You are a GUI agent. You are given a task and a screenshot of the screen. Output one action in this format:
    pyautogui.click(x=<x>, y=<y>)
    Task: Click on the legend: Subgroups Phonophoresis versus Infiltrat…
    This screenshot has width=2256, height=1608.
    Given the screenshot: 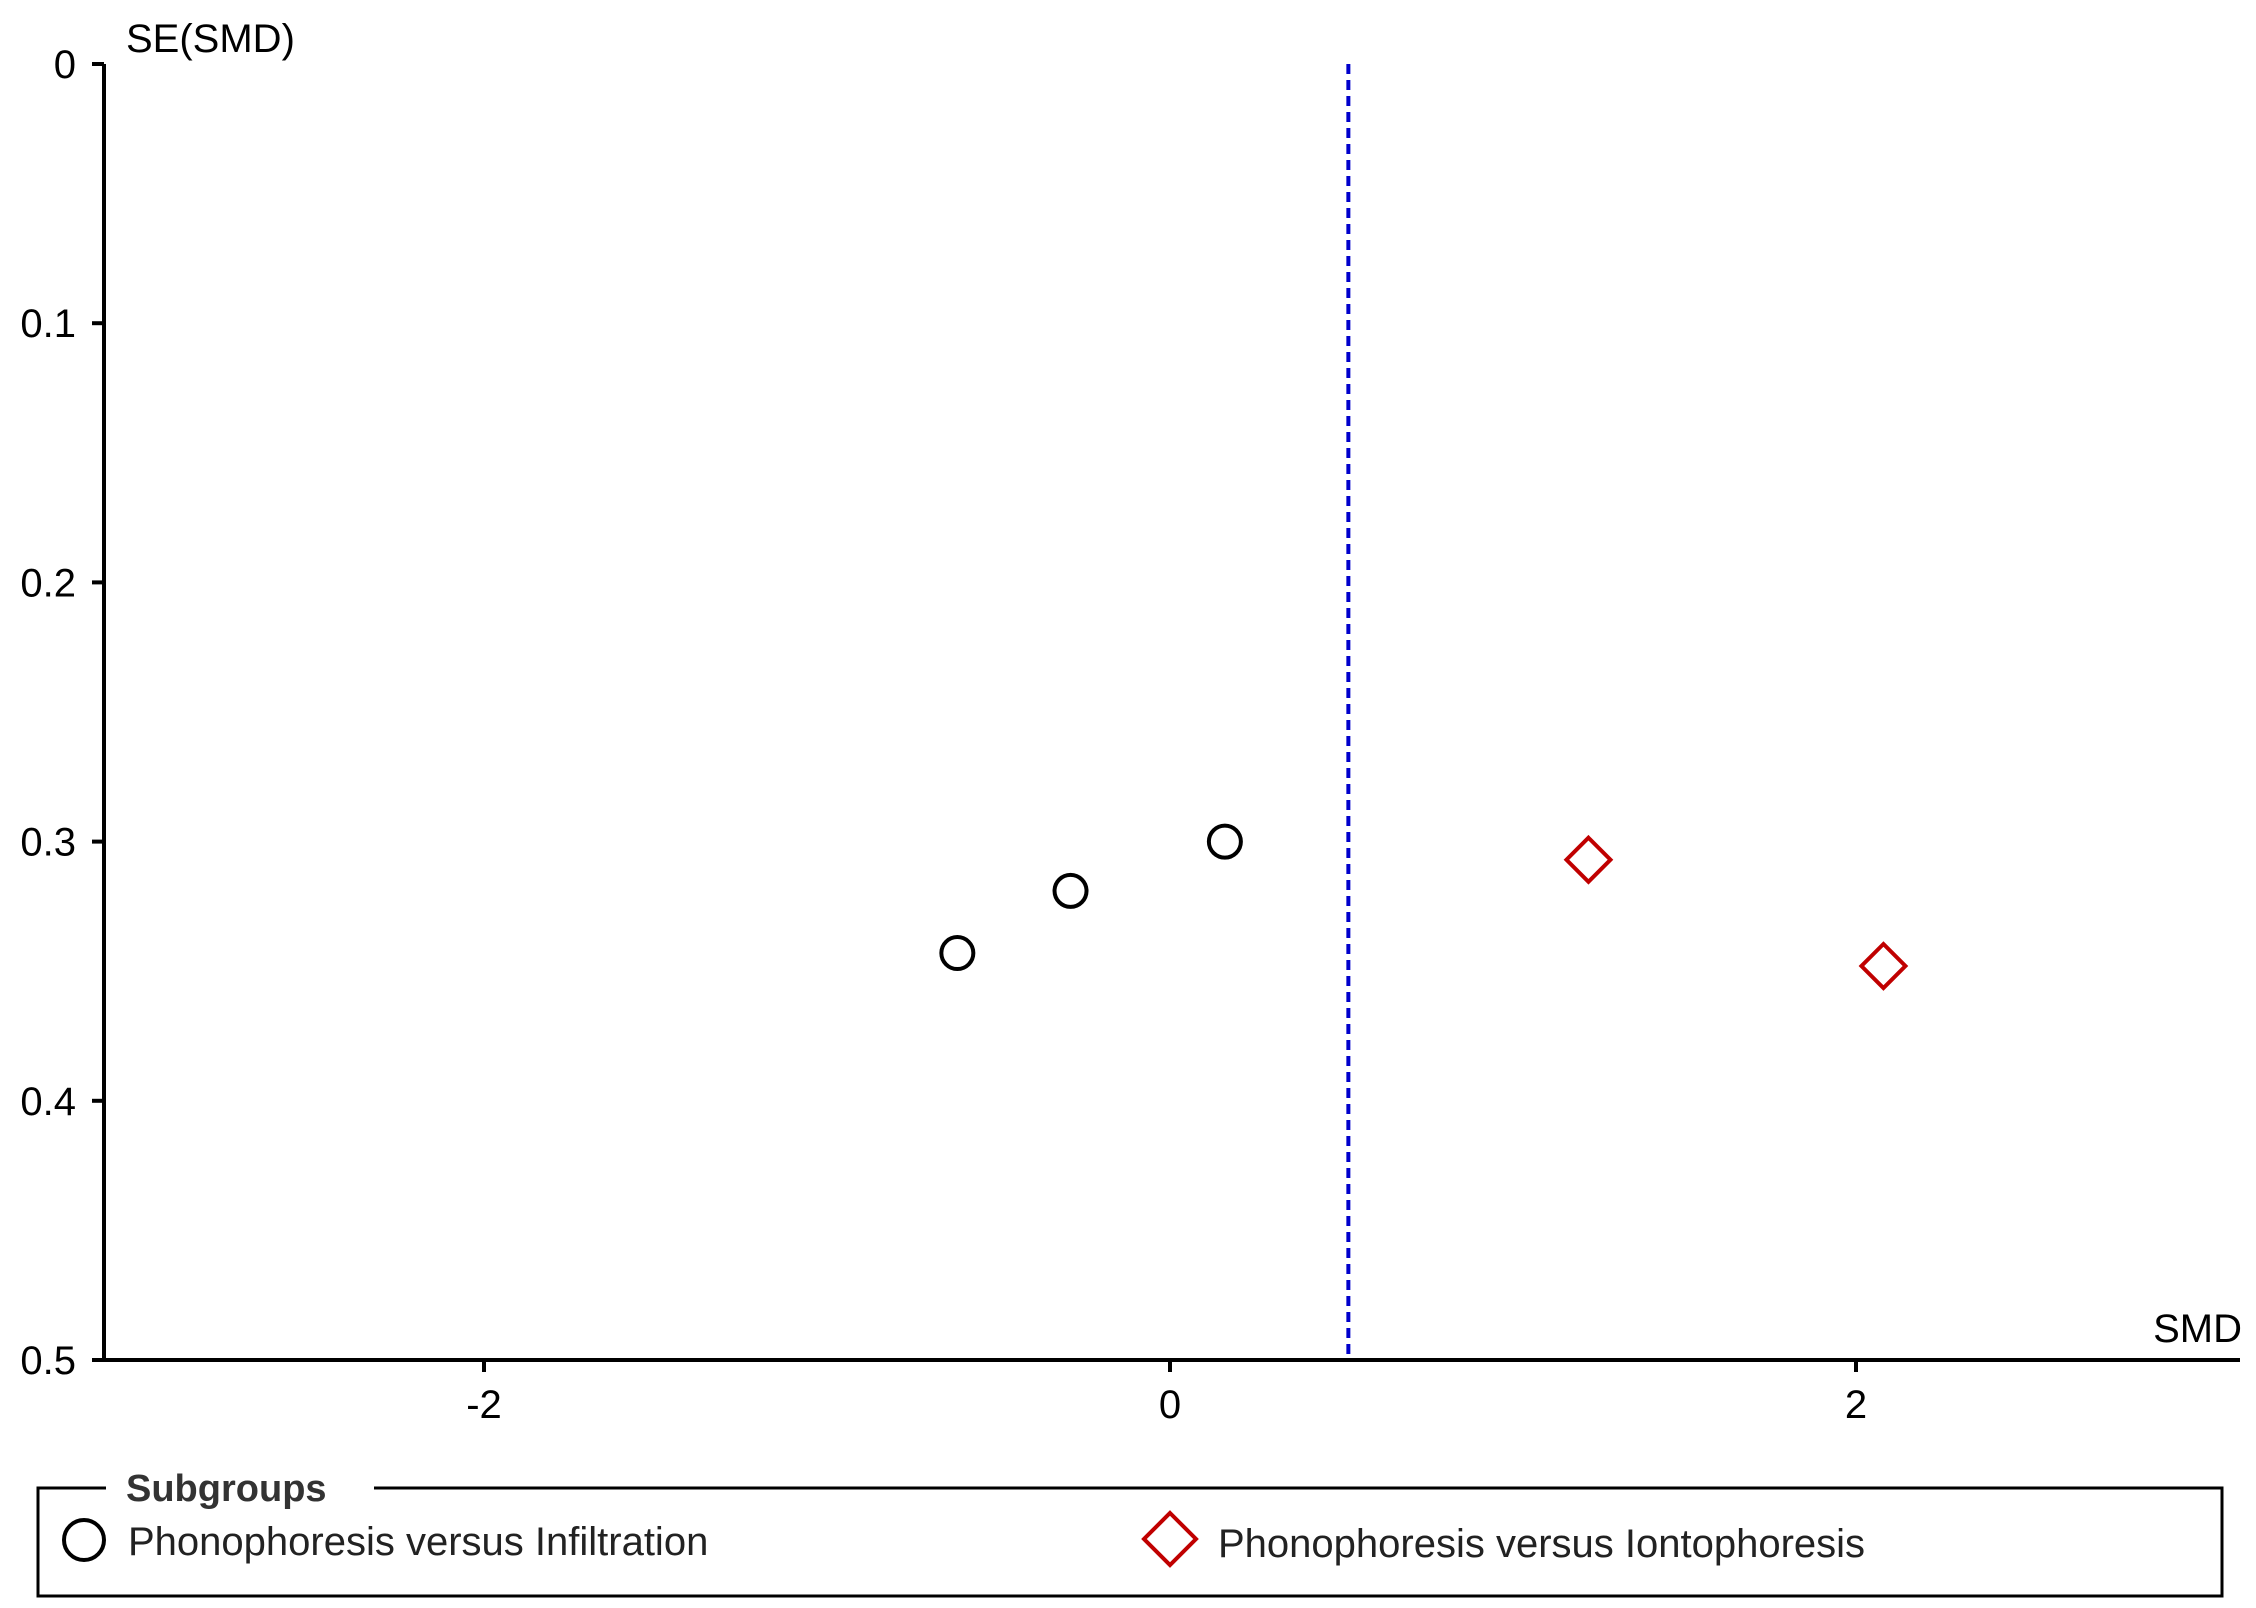 What is the action you would take?
    pyautogui.click(x=1130, y=1533)
    